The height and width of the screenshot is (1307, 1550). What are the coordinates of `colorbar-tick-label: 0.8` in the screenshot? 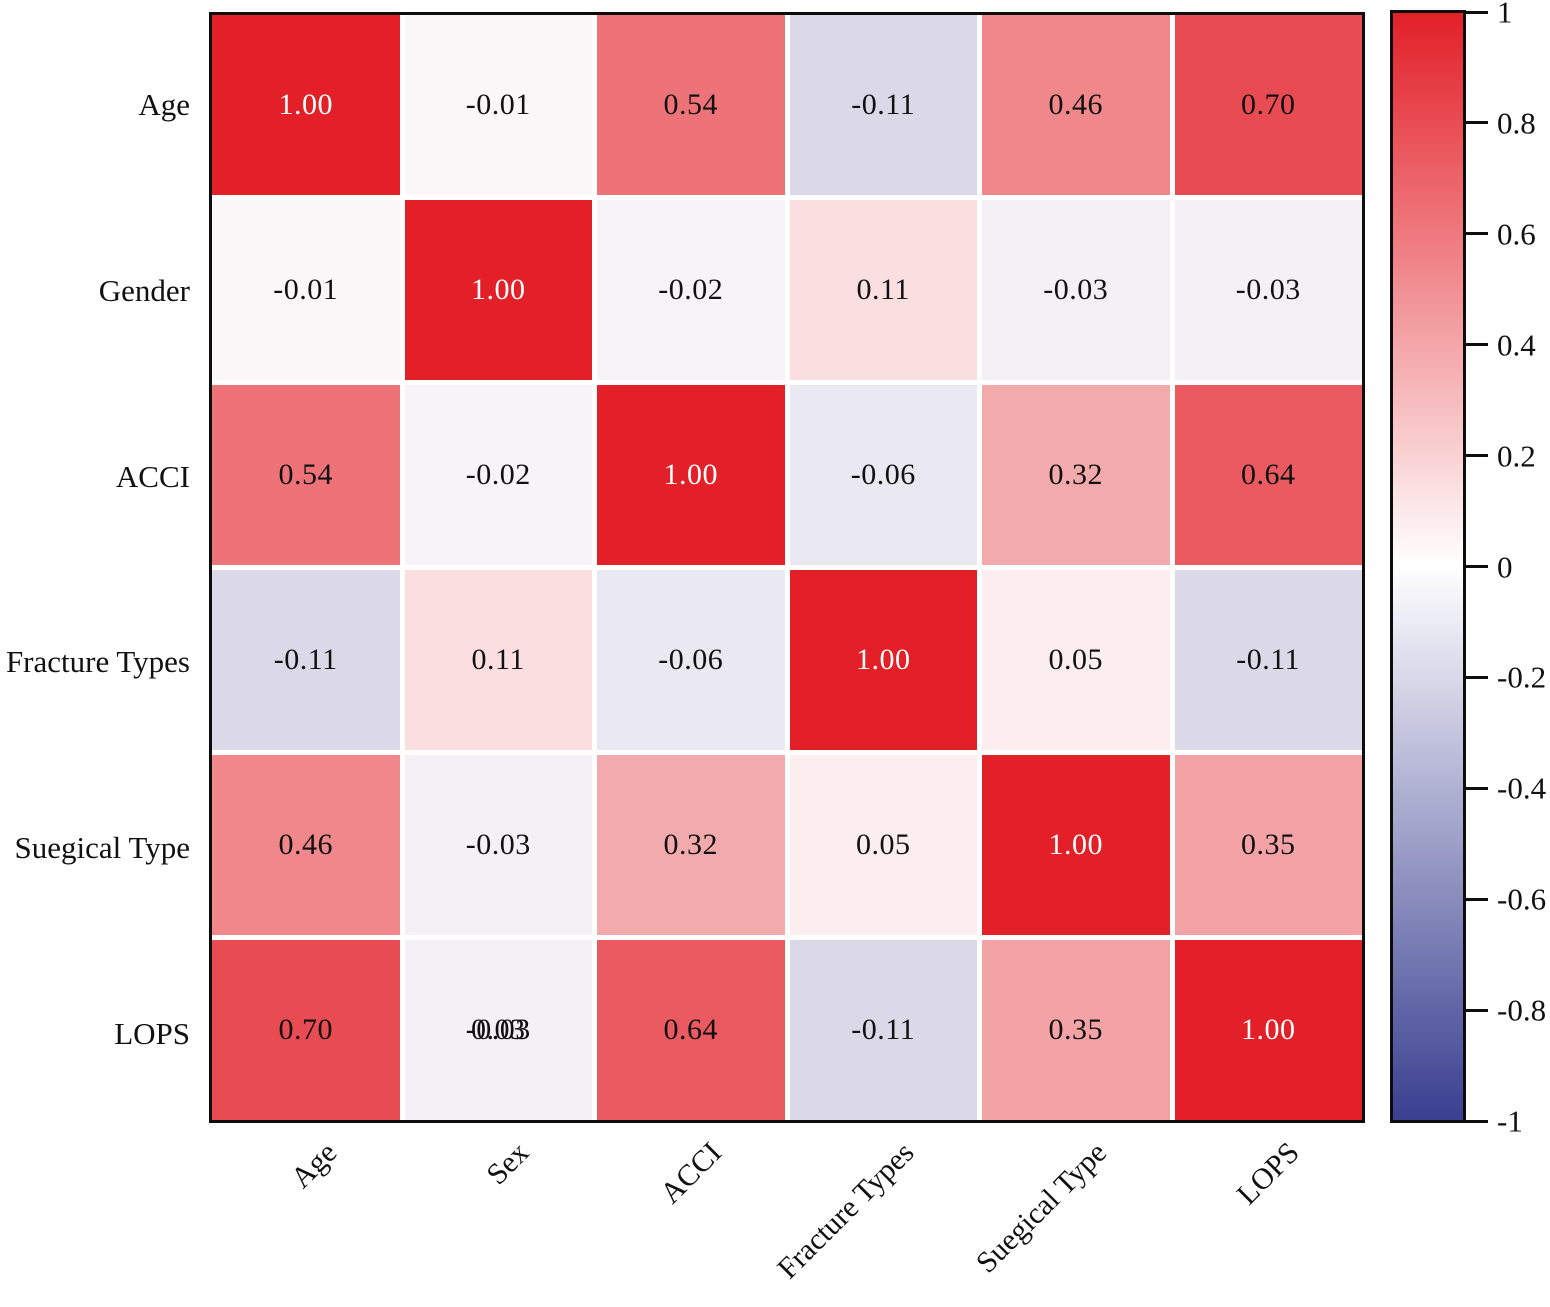 It's located at (1516, 123).